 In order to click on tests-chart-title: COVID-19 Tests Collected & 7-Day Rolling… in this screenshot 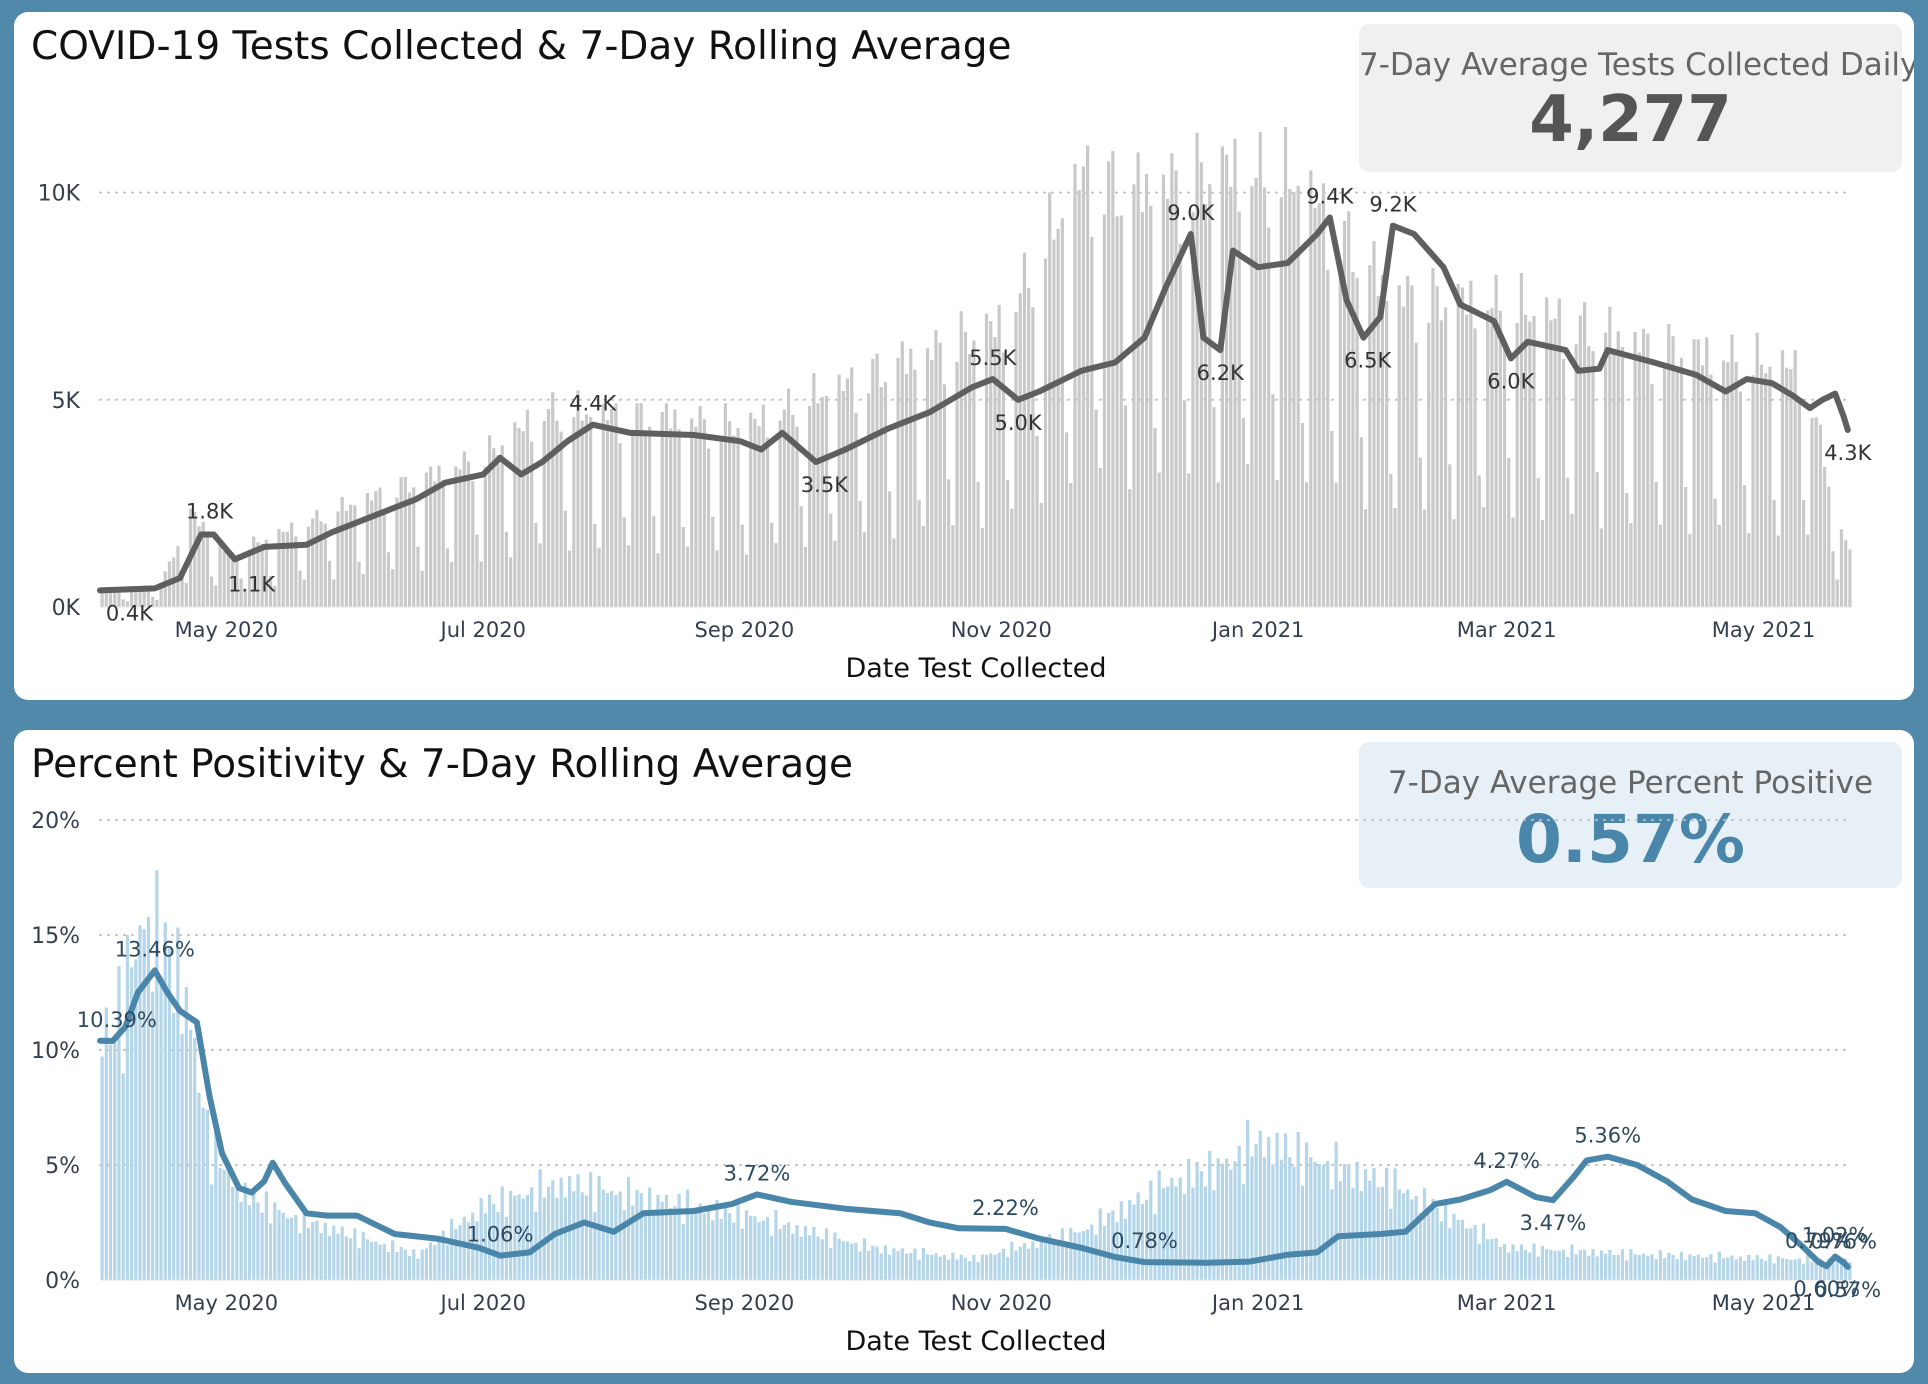, I will do `click(521, 46)`.